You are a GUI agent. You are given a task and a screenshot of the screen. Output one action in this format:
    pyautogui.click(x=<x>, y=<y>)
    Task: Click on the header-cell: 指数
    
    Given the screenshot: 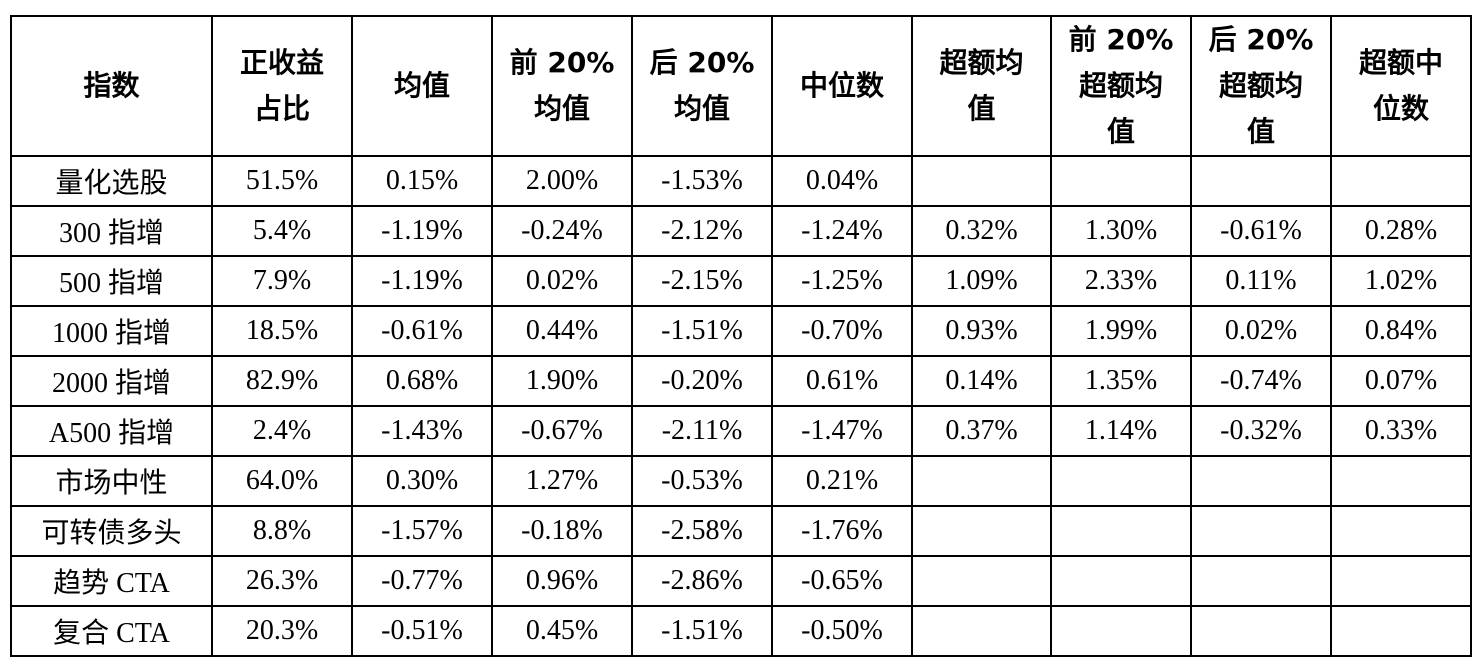 What is the action you would take?
    pyautogui.click(x=111, y=86)
    